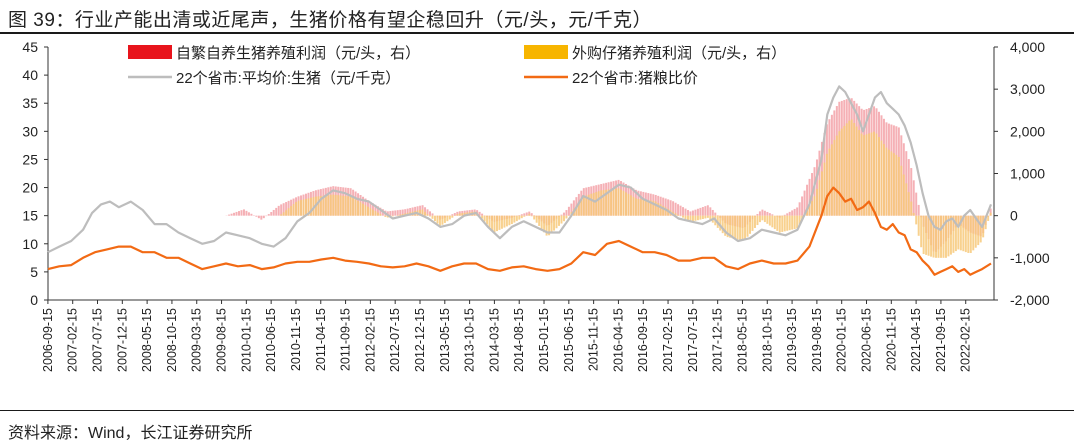  What do you see at coordinates (30, 188) in the screenshot?
I see `left-tick-label: 20` at bounding box center [30, 188].